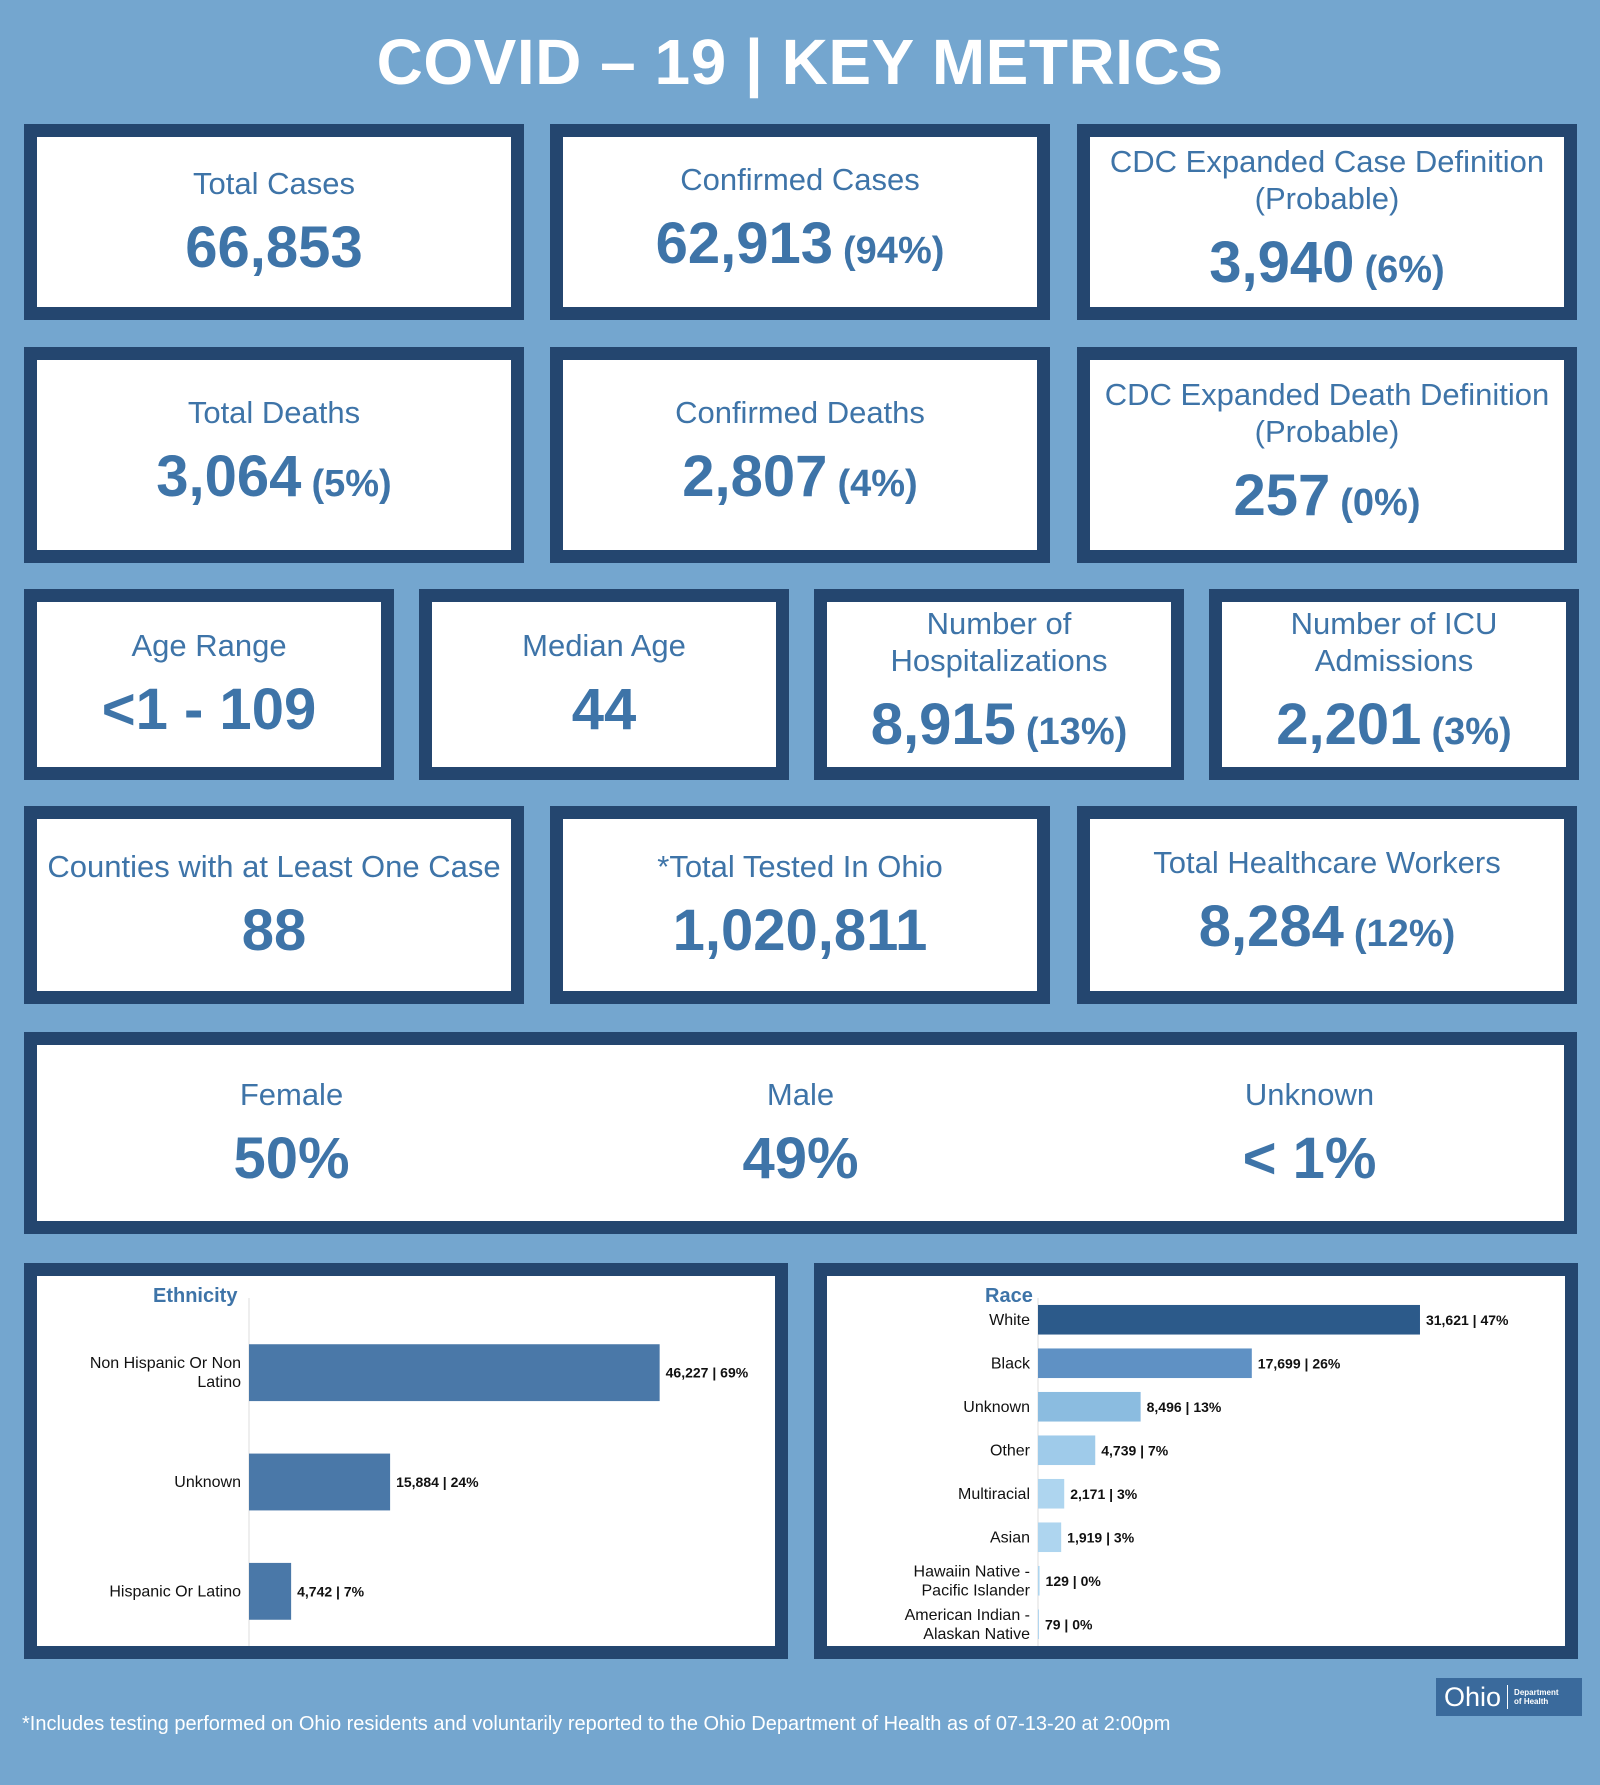  Describe the element at coordinates (1271, 926) in the screenshot. I see `healthcare-value: 8,284` at that location.